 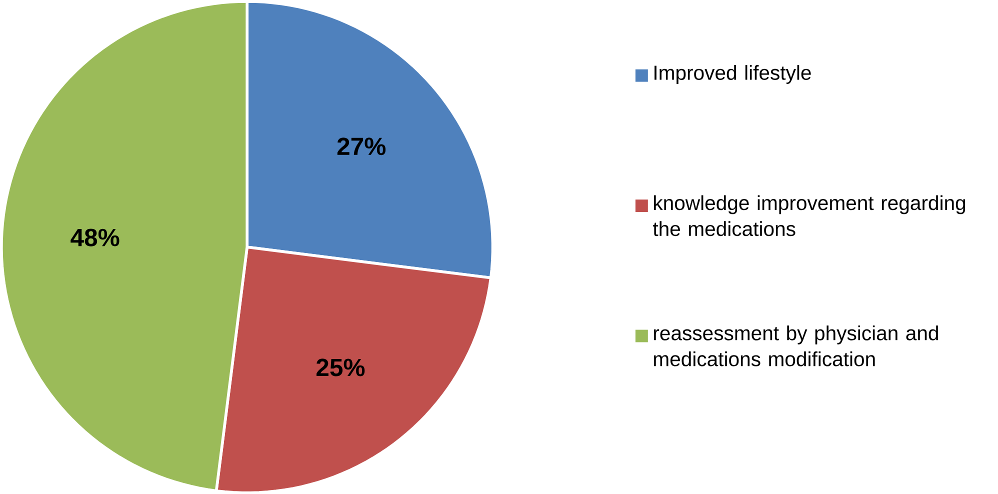 What do you see at coordinates (361, 147) in the screenshot?
I see `data-label: 27%` at bounding box center [361, 147].